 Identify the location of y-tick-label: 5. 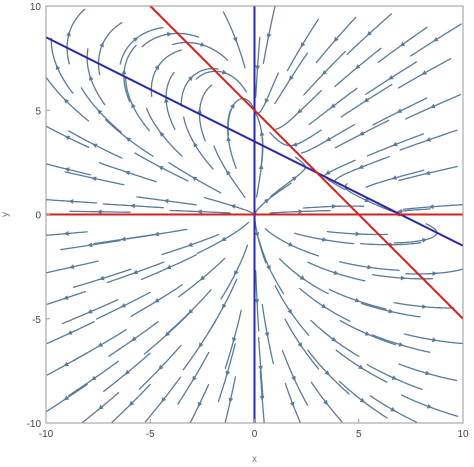
(38, 111).